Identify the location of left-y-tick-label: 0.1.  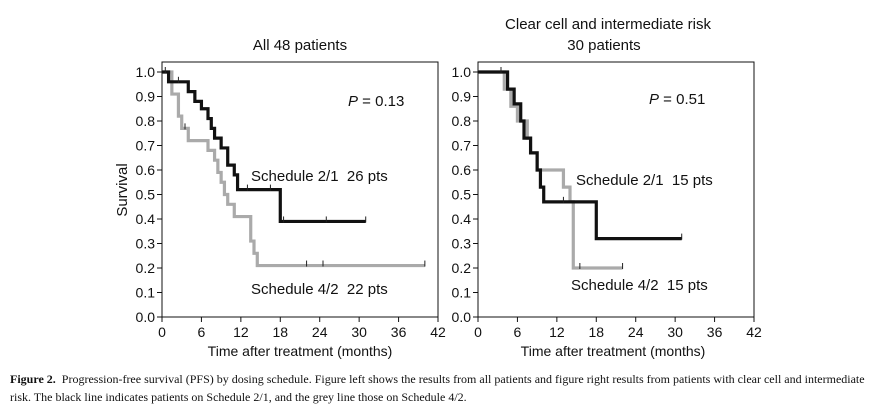
(146, 293).